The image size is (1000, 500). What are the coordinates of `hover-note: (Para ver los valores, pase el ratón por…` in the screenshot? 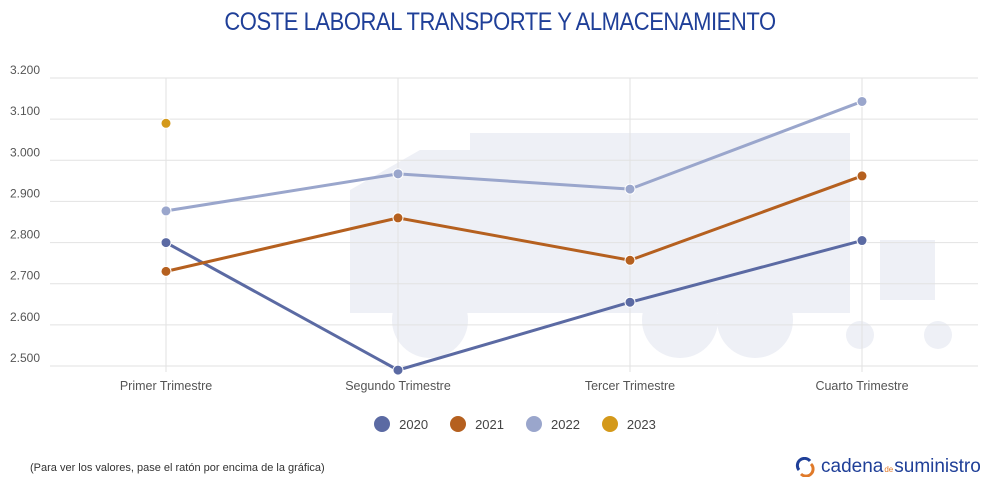 It's located at (177, 468).